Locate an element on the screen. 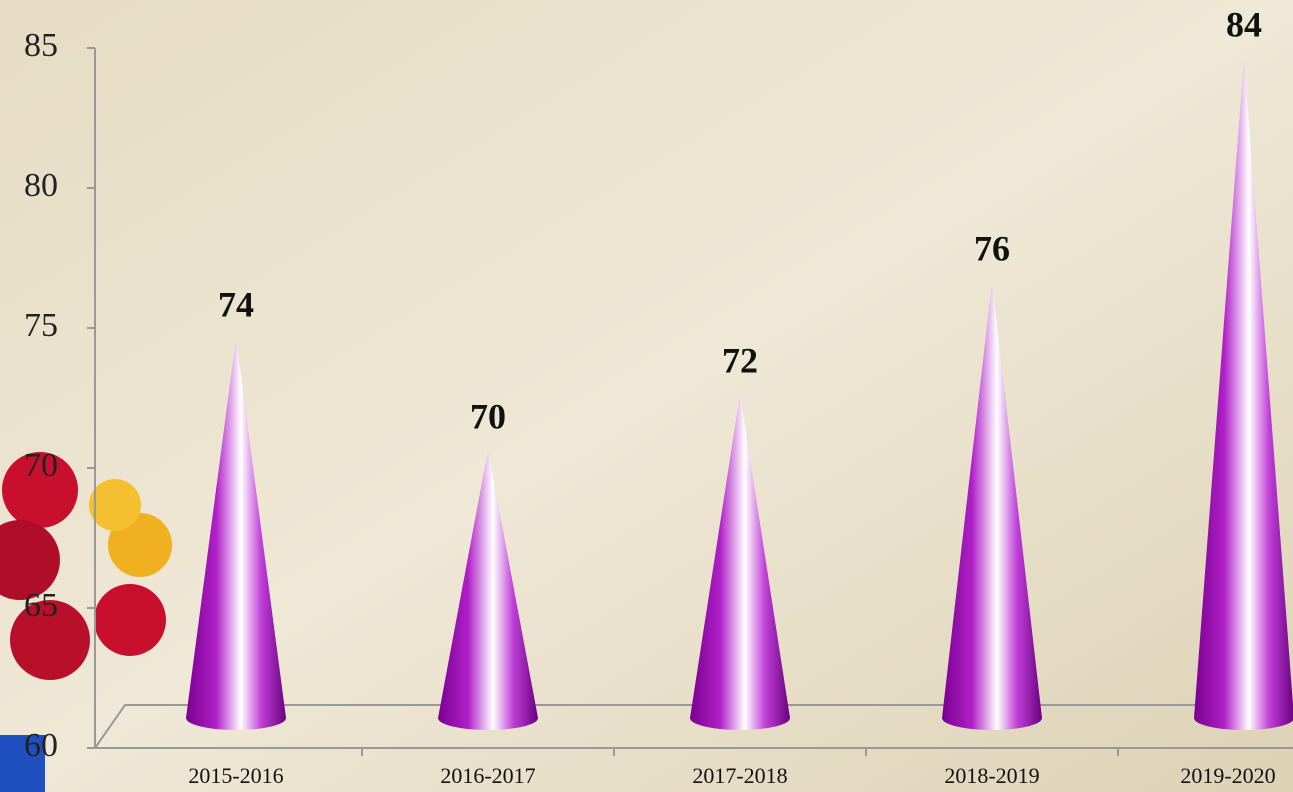 This screenshot has width=1293, height=792. value-label: 72 is located at coordinates (740, 360).